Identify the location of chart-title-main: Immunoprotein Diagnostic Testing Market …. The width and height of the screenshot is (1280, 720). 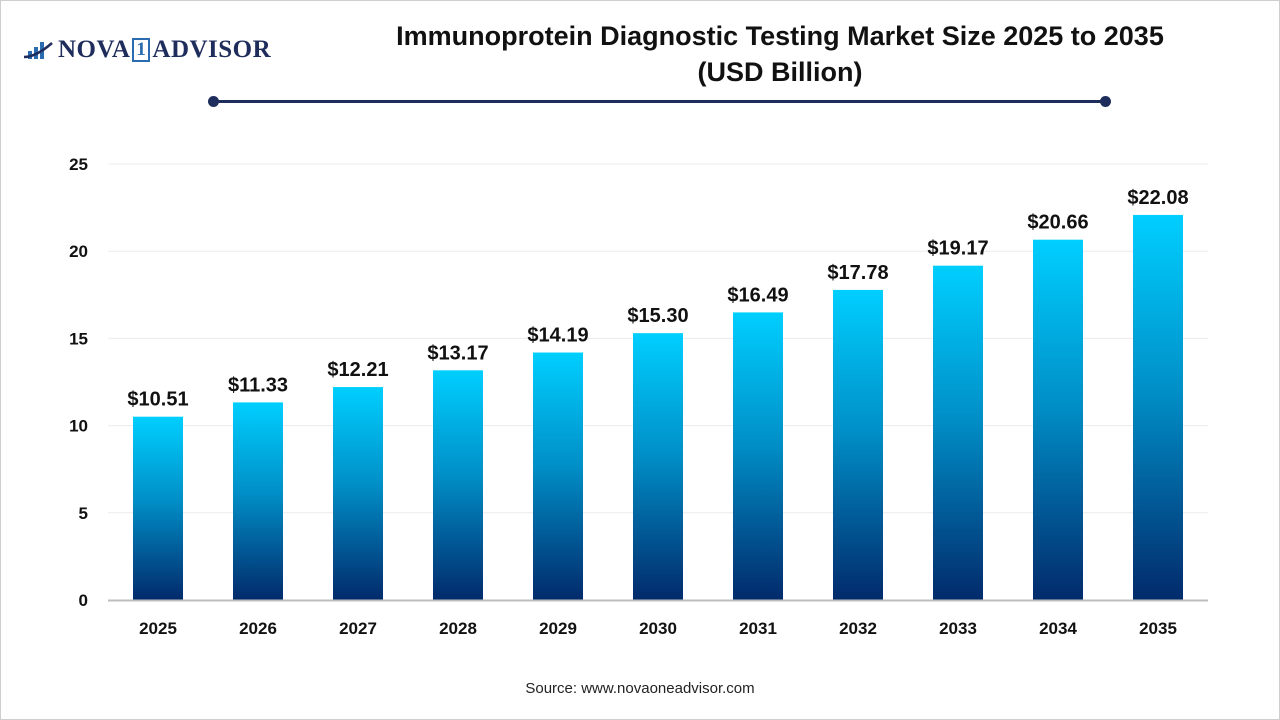
(780, 36).